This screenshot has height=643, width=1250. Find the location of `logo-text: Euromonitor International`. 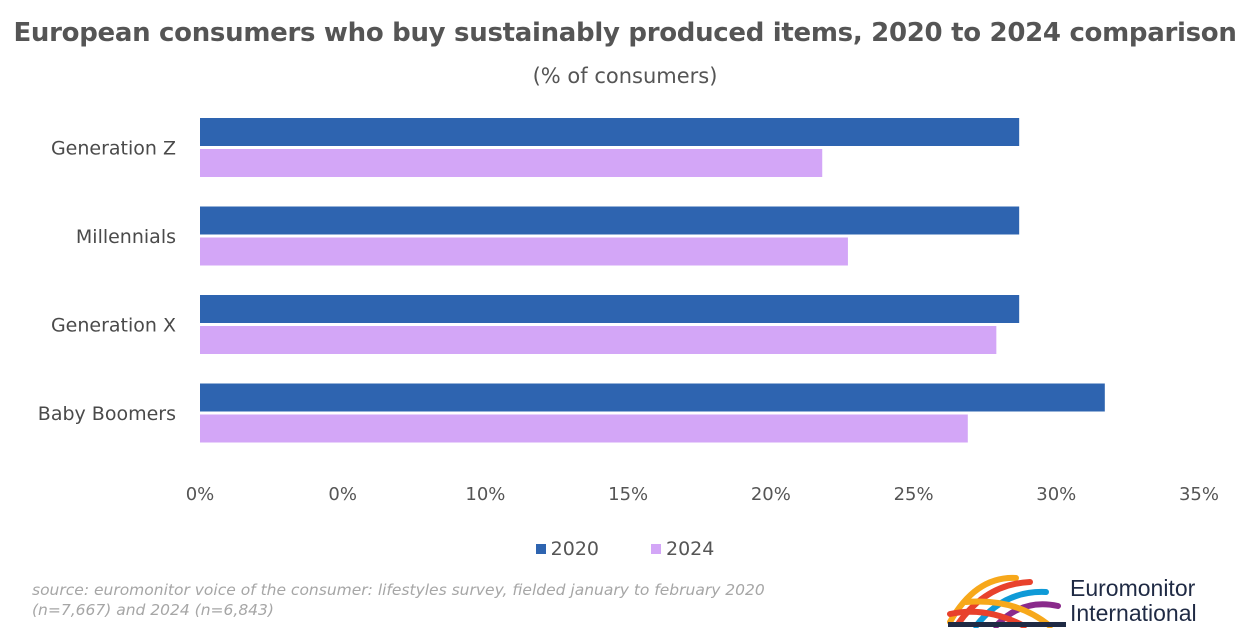

logo-text: Euromonitor International is located at coordinates (1133, 601).